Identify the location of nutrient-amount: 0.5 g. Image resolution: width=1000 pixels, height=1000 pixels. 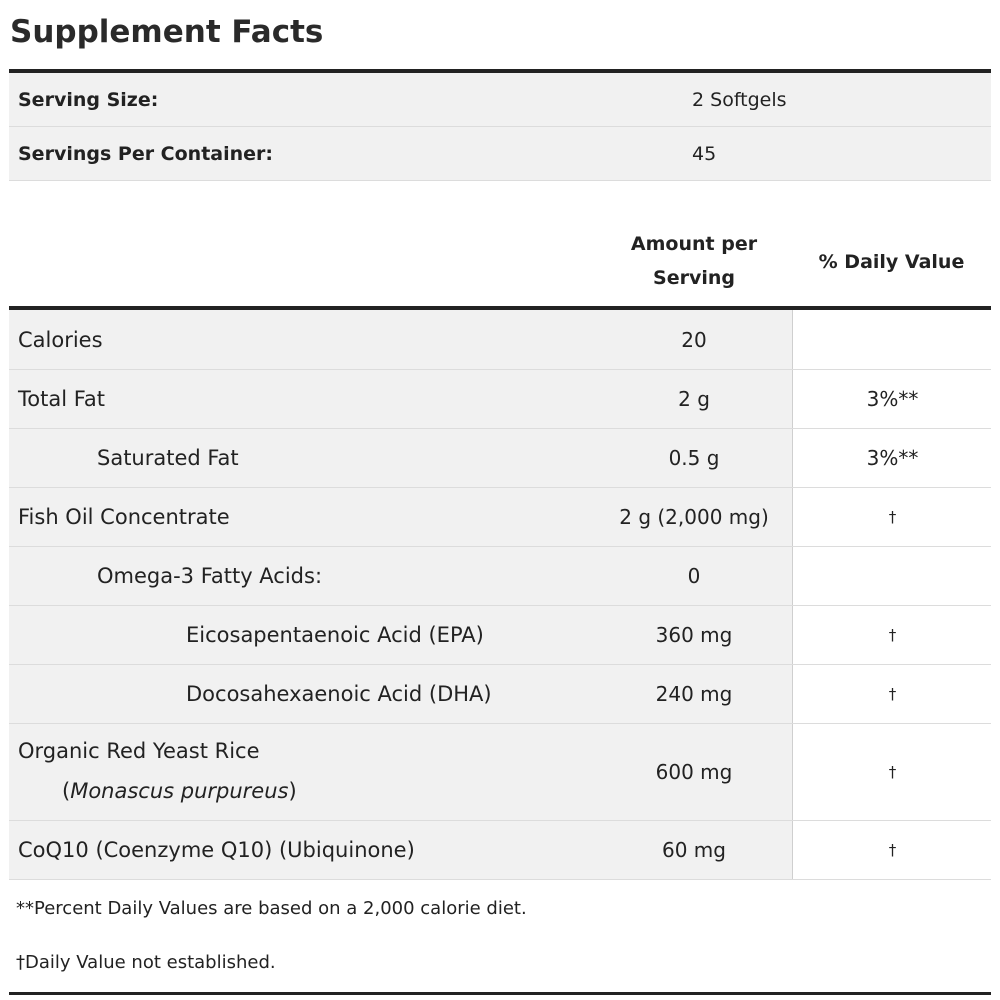
(694, 458).